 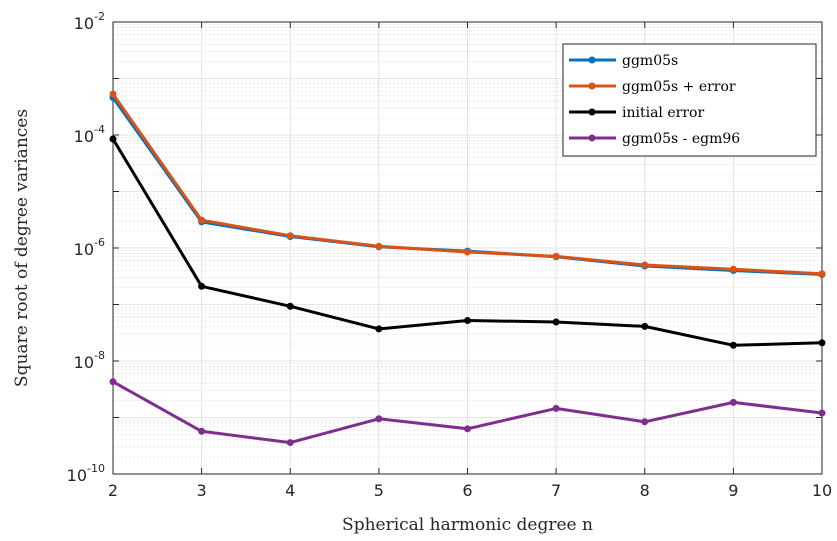 I want to click on x-tick-label: 10, so click(x=822, y=490).